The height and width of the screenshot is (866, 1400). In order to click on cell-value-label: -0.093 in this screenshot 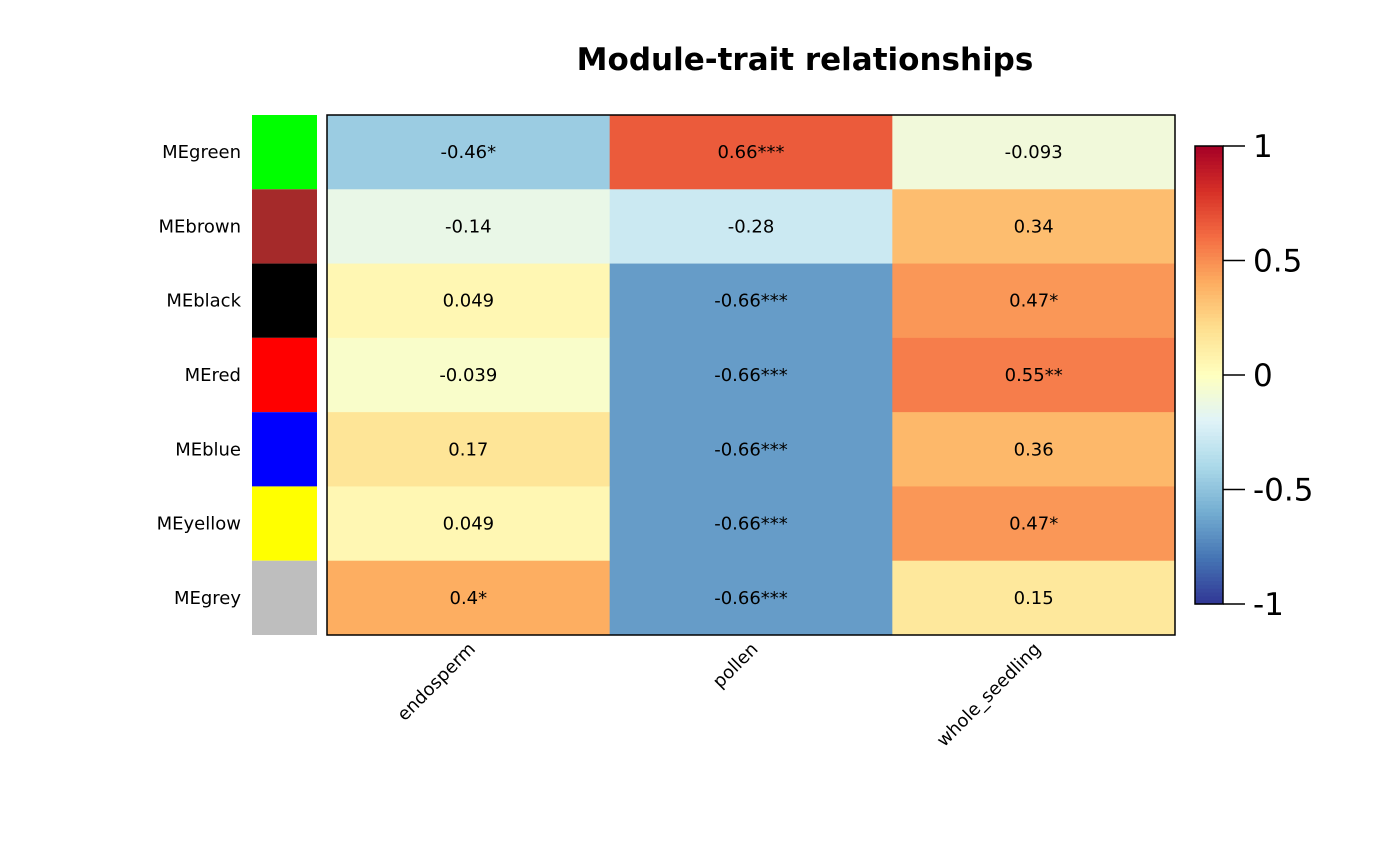, I will do `click(1034, 152)`.